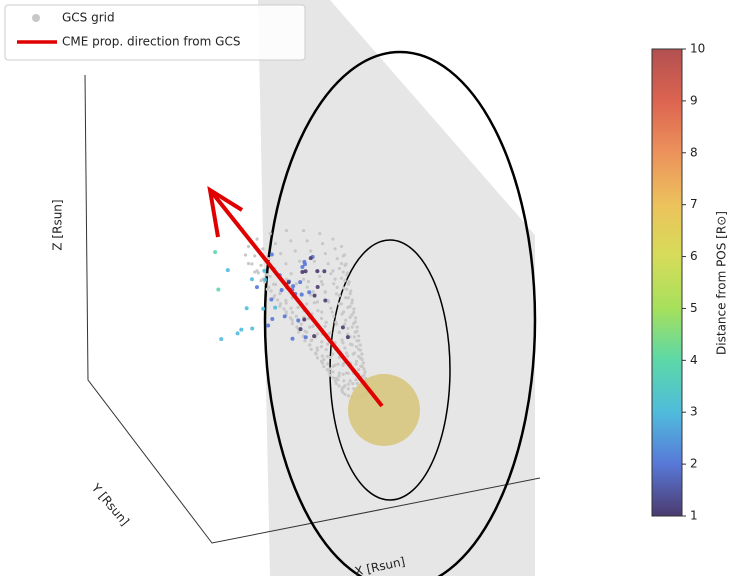 The height and width of the screenshot is (576, 733). What do you see at coordinates (694, 152) in the screenshot?
I see `colorbar-tick-label: 8` at bounding box center [694, 152].